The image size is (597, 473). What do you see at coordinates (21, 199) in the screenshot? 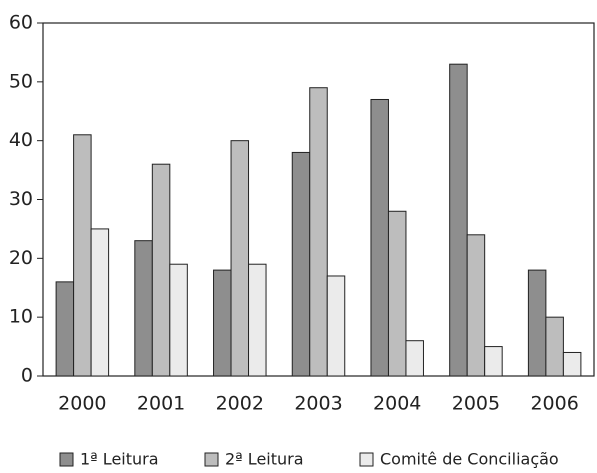
I see `y-tick-label: 30` at bounding box center [21, 199].